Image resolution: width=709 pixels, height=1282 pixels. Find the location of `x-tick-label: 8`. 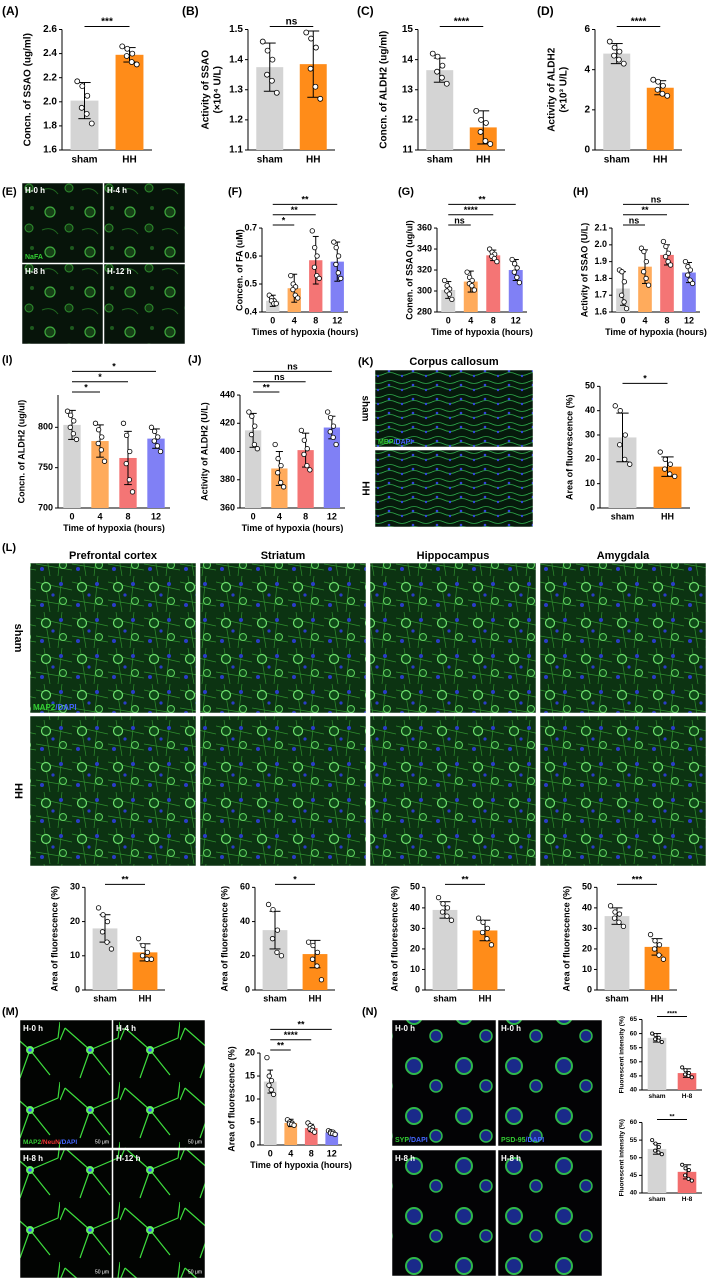

x-tick-label: 8 is located at coordinates (127, 516).